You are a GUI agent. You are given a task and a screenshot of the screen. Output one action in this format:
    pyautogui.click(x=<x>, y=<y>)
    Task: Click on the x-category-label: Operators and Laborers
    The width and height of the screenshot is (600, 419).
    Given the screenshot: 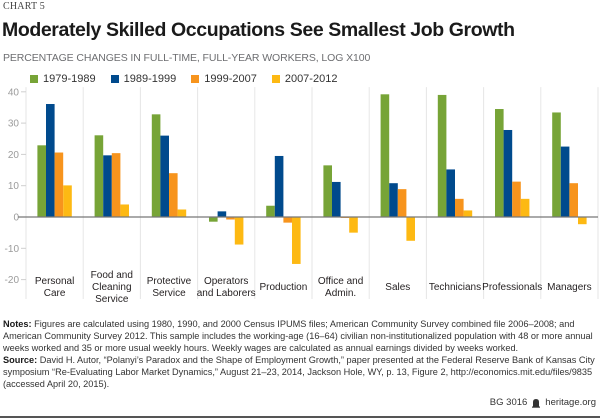 What is the action you would take?
    pyautogui.click(x=226, y=287)
    